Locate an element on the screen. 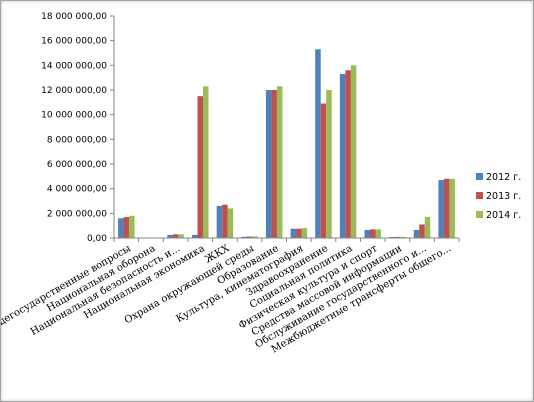 The height and width of the screenshot is (402, 534). y-tick-label: 6 000 000,00 is located at coordinates (77, 165).